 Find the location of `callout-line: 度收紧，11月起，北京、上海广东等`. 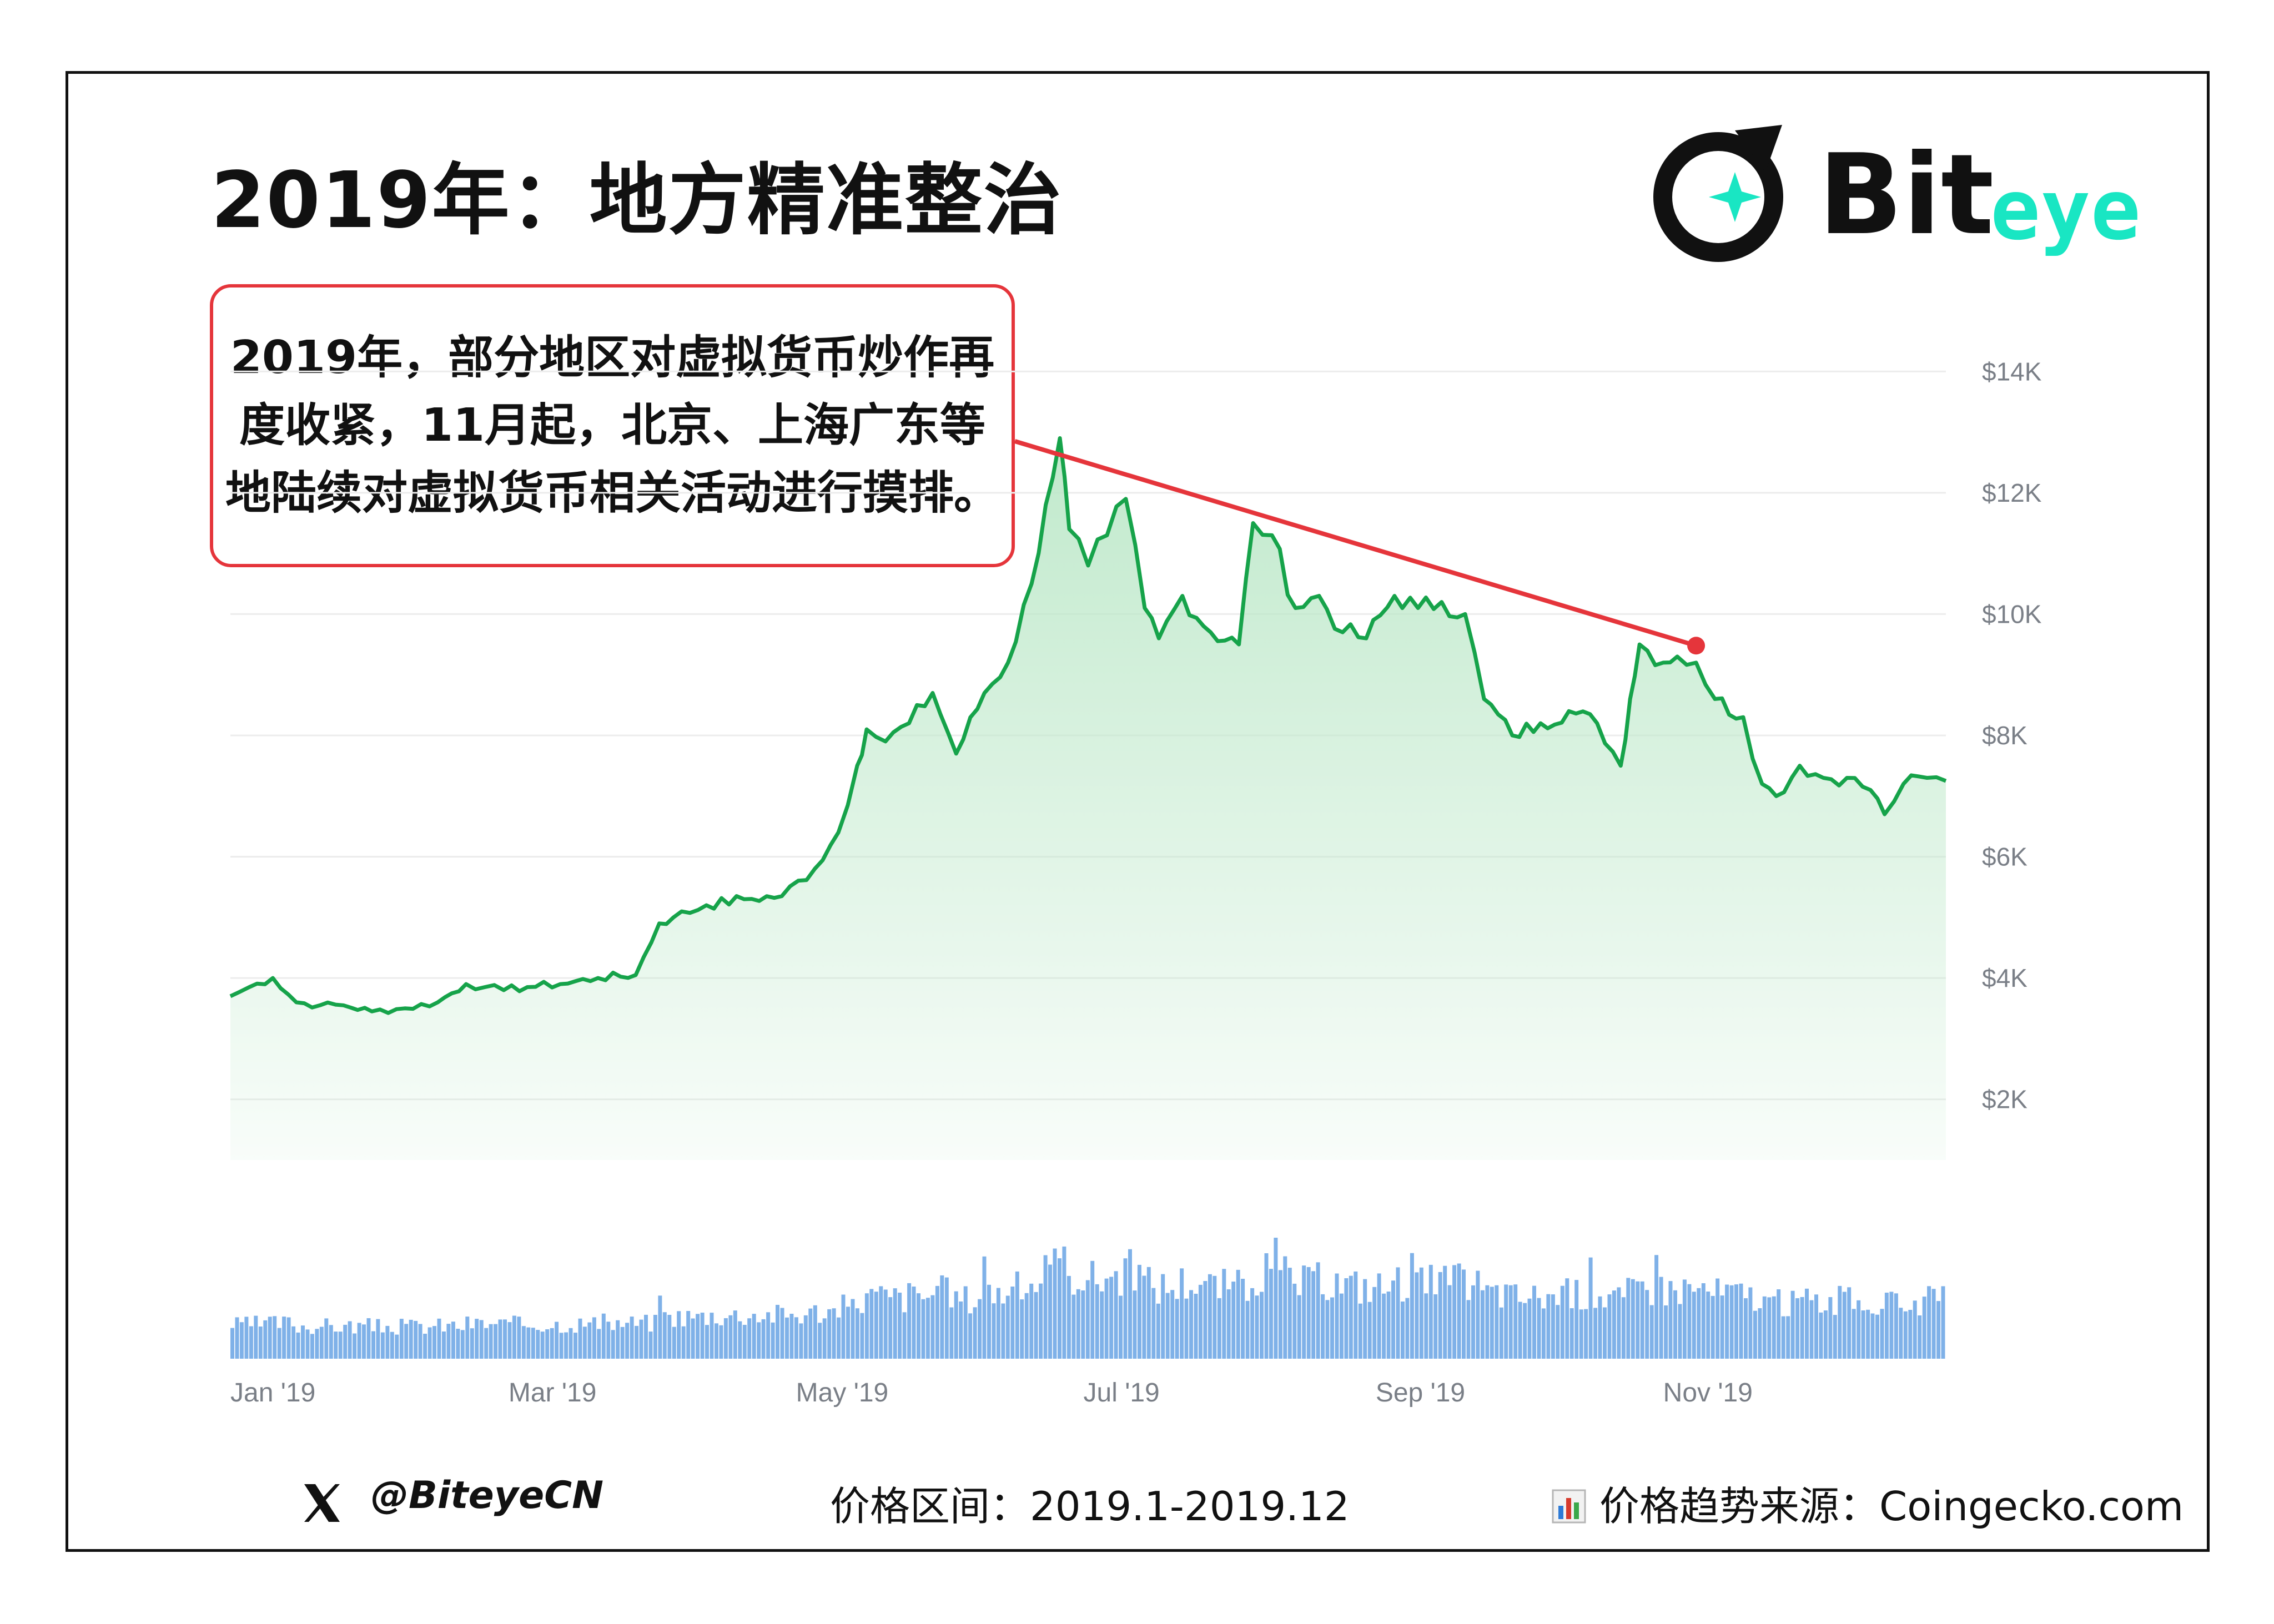

callout-line: 度收紧，11月起，北京、上海广东等 is located at coordinates (612, 425).